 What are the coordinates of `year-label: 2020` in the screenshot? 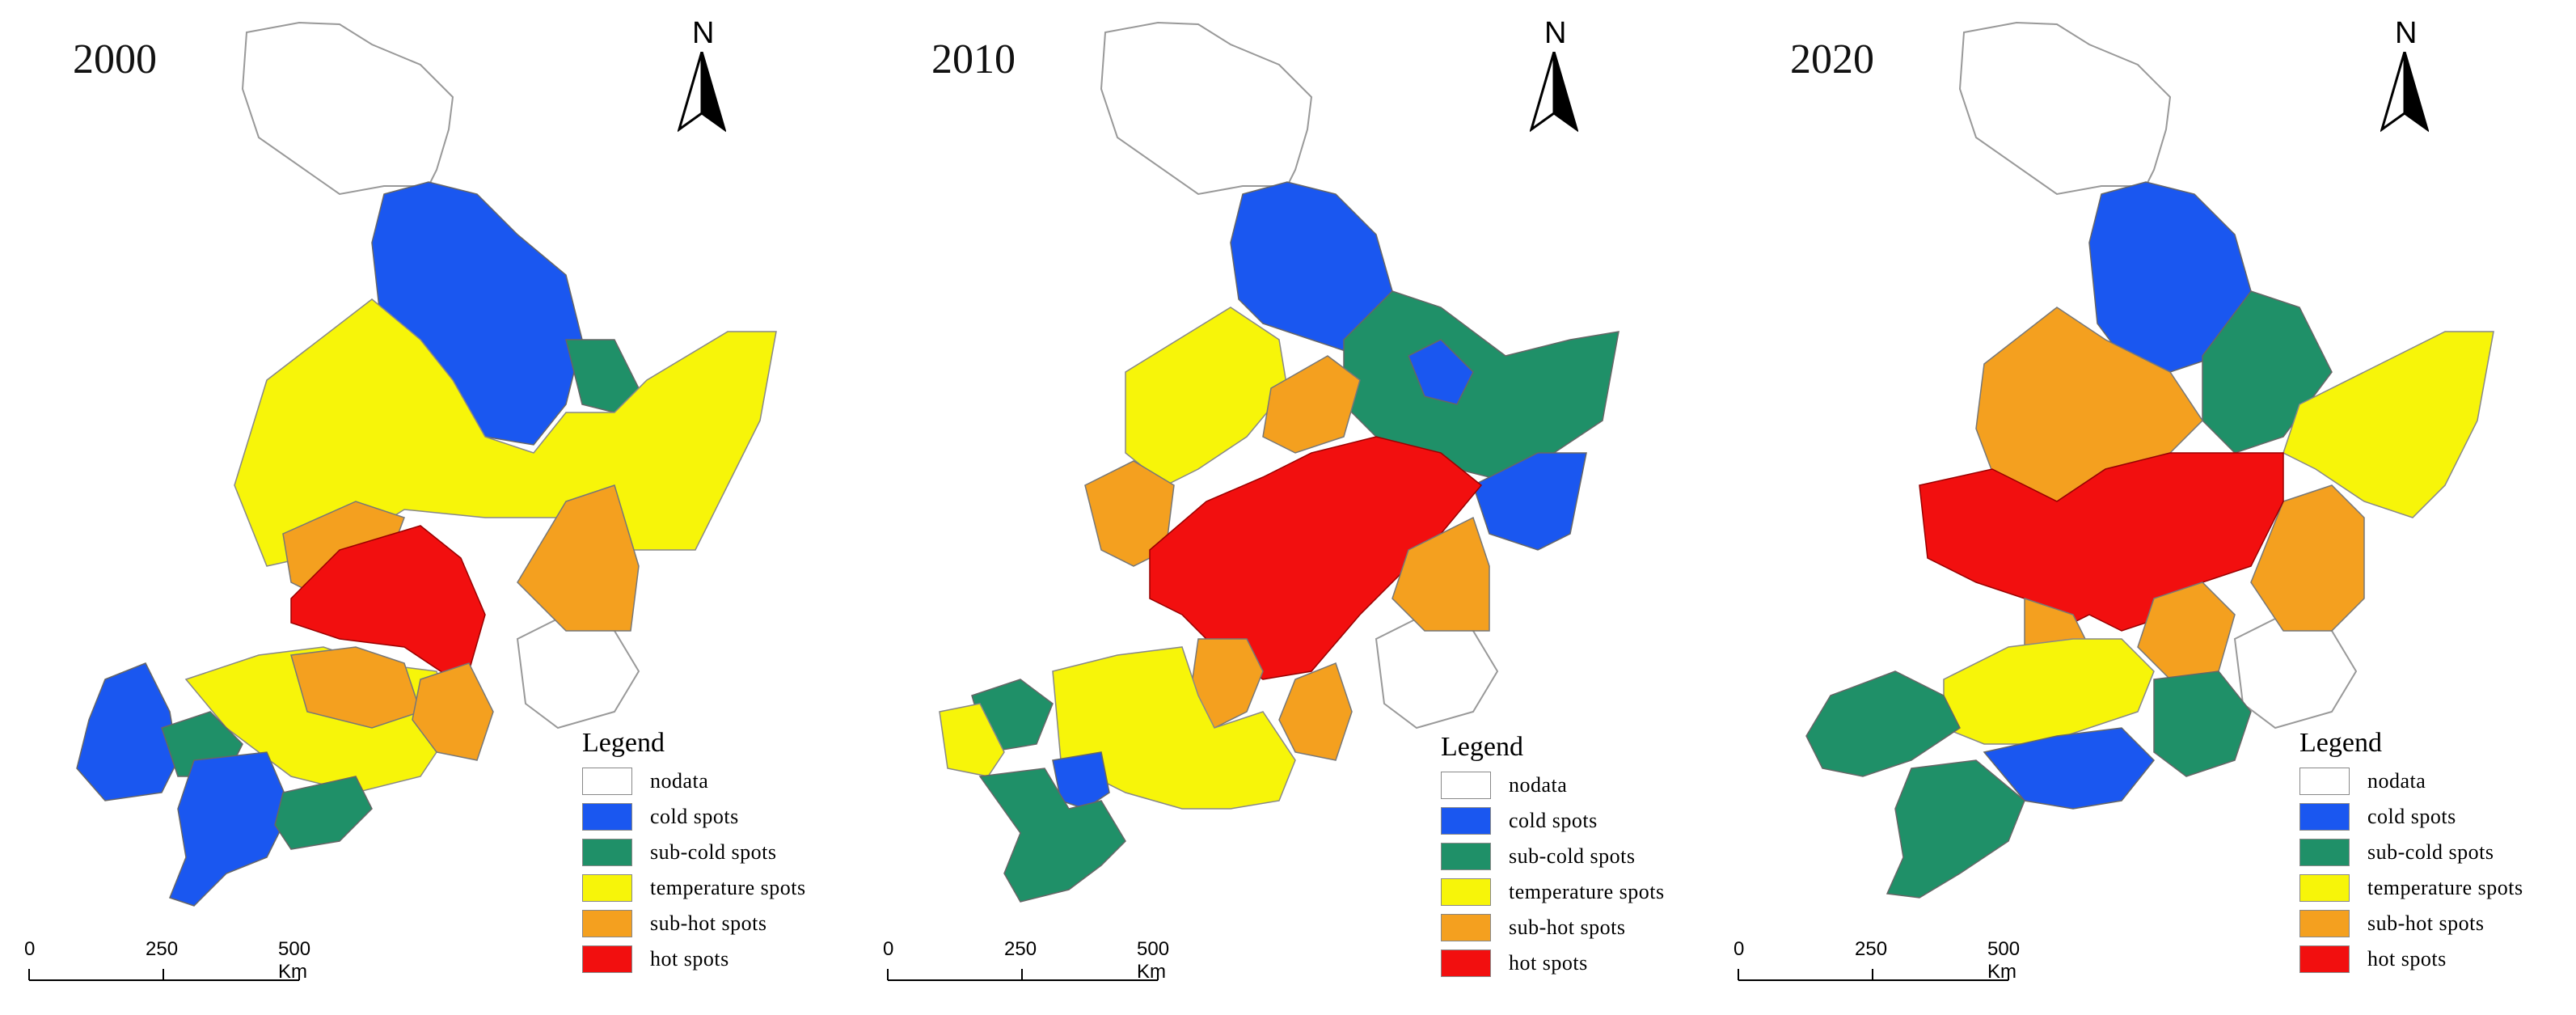 It's located at (1832, 59).